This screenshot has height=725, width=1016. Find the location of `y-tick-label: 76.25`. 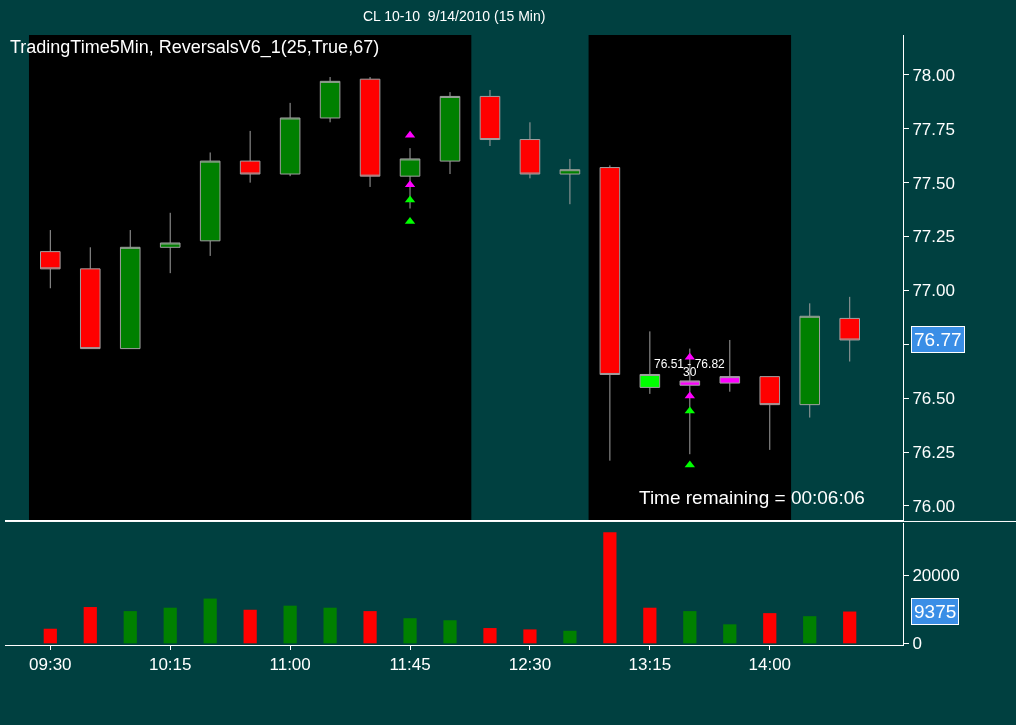

y-tick-label: 76.25 is located at coordinates (933, 453).